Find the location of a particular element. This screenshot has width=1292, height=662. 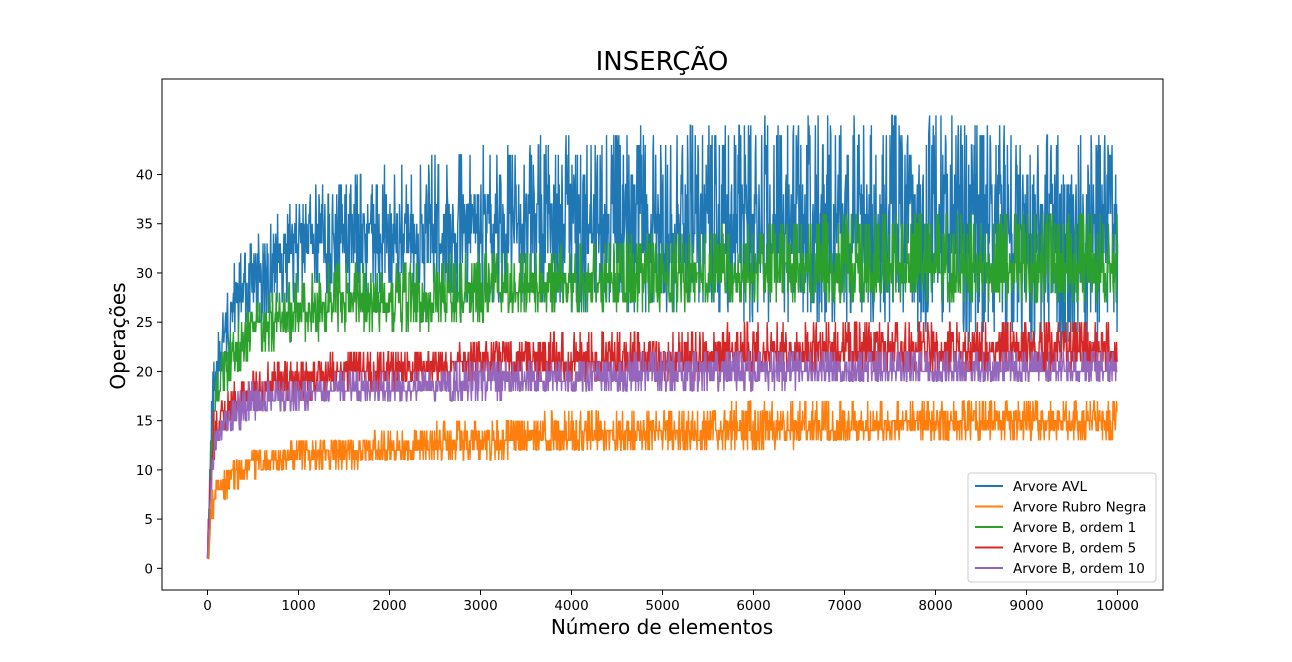

y-tick-label: 40 is located at coordinates (144, 176).